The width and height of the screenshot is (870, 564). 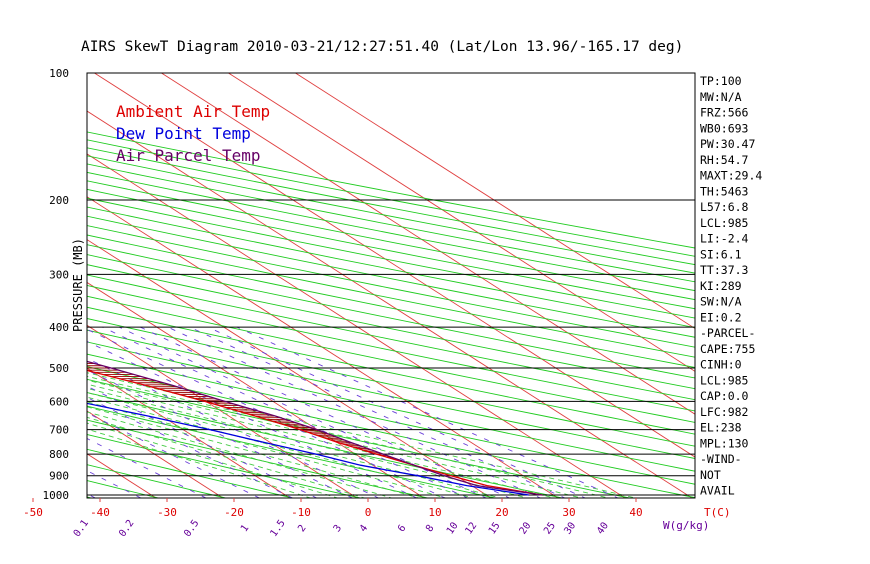 I want to click on stat-line: LFC:982, so click(x=724, y=412).